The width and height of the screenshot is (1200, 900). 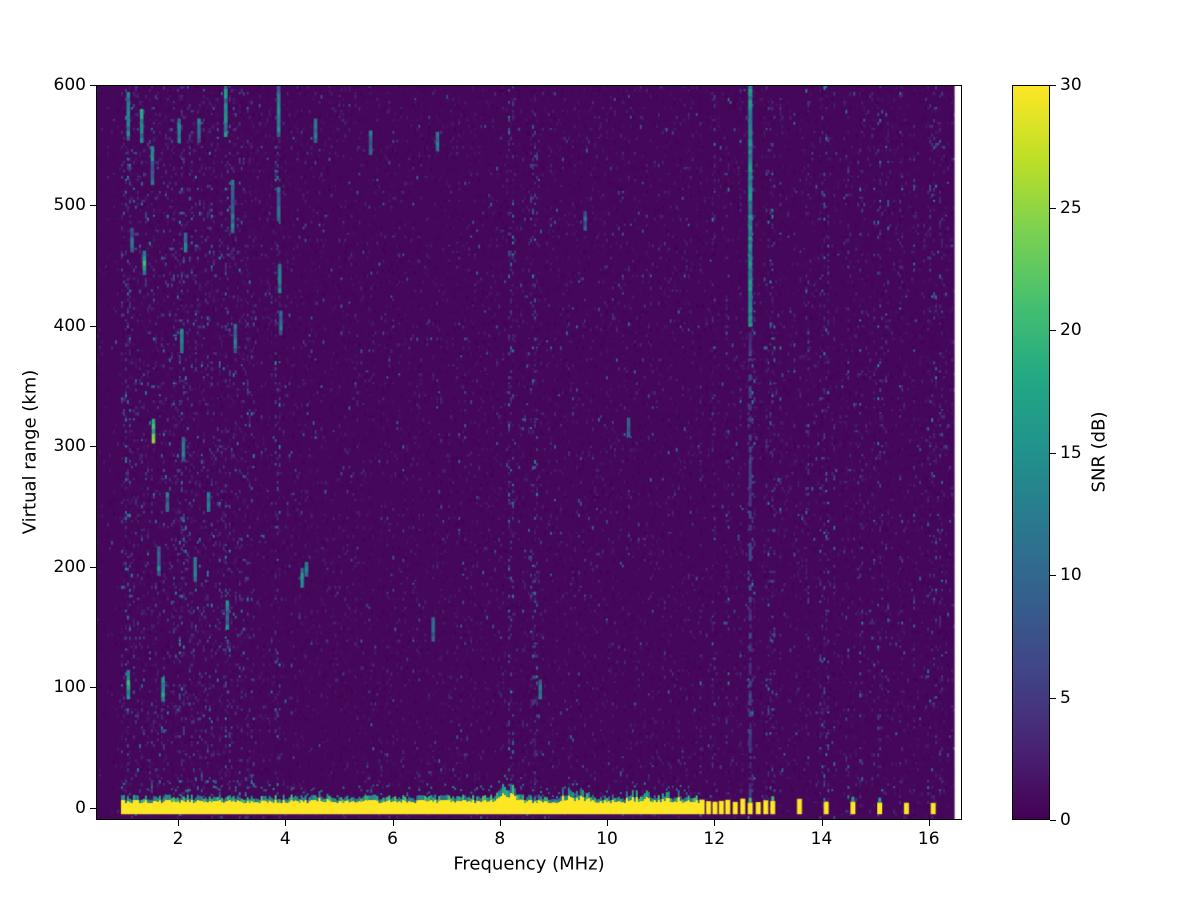 I want to click on x-tick-label: 16, so click(x=928, y=839).